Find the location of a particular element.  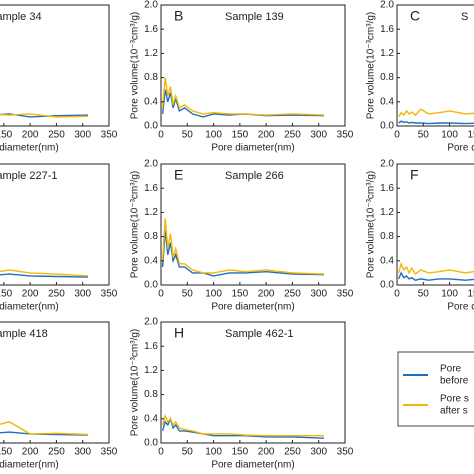

panel-letter: B is located at coordinates (178, 16).